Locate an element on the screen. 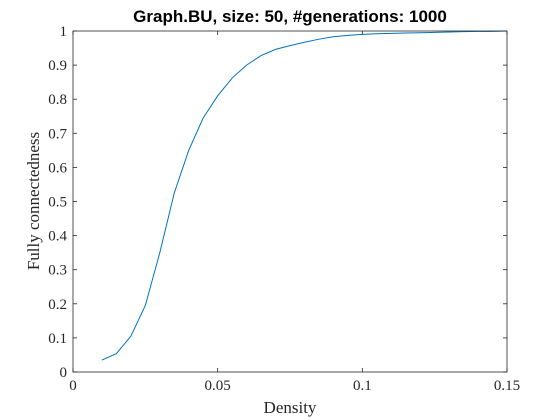 Image resolution: width=560 pixels, height=420 pixels. y-tick-label: 0 is located at coordinates (64, 373).